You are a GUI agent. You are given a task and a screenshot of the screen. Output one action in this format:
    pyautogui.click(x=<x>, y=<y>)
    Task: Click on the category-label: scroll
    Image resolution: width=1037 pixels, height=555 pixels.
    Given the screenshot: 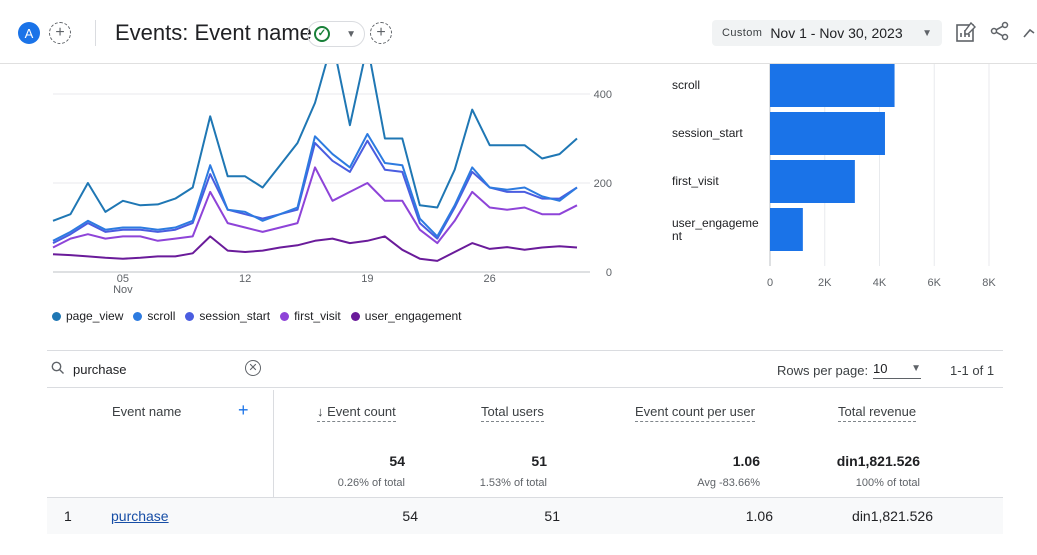 What is the action you would take?
    pyautogui.click(x=686, y=85)
    